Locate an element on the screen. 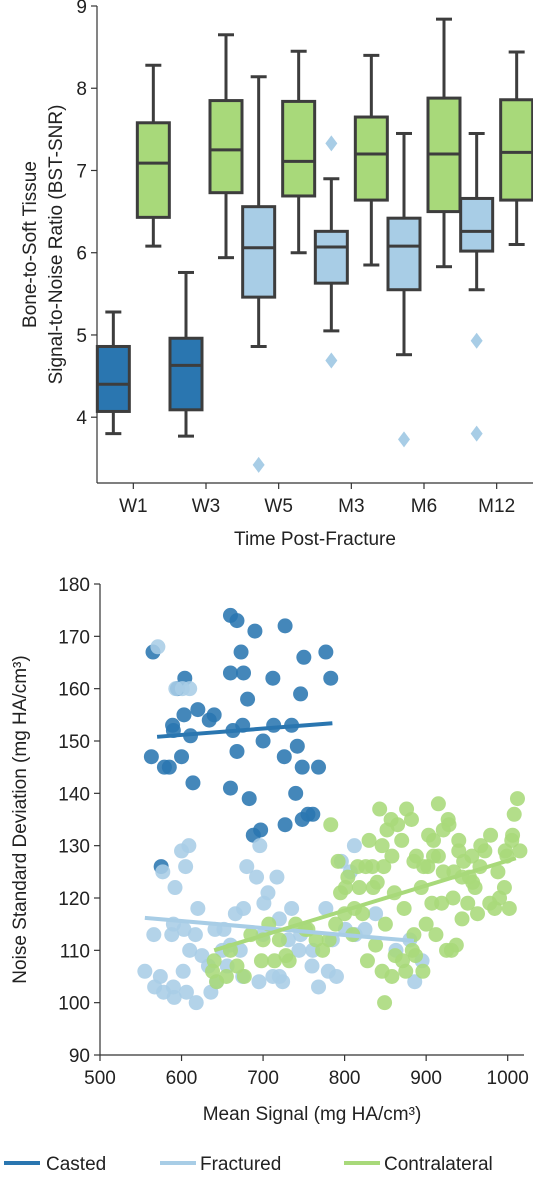 The height and width of the screenshot is (1177, 533). legend-item-contralateral: Contralateral is located at coordinates (418, 1164).